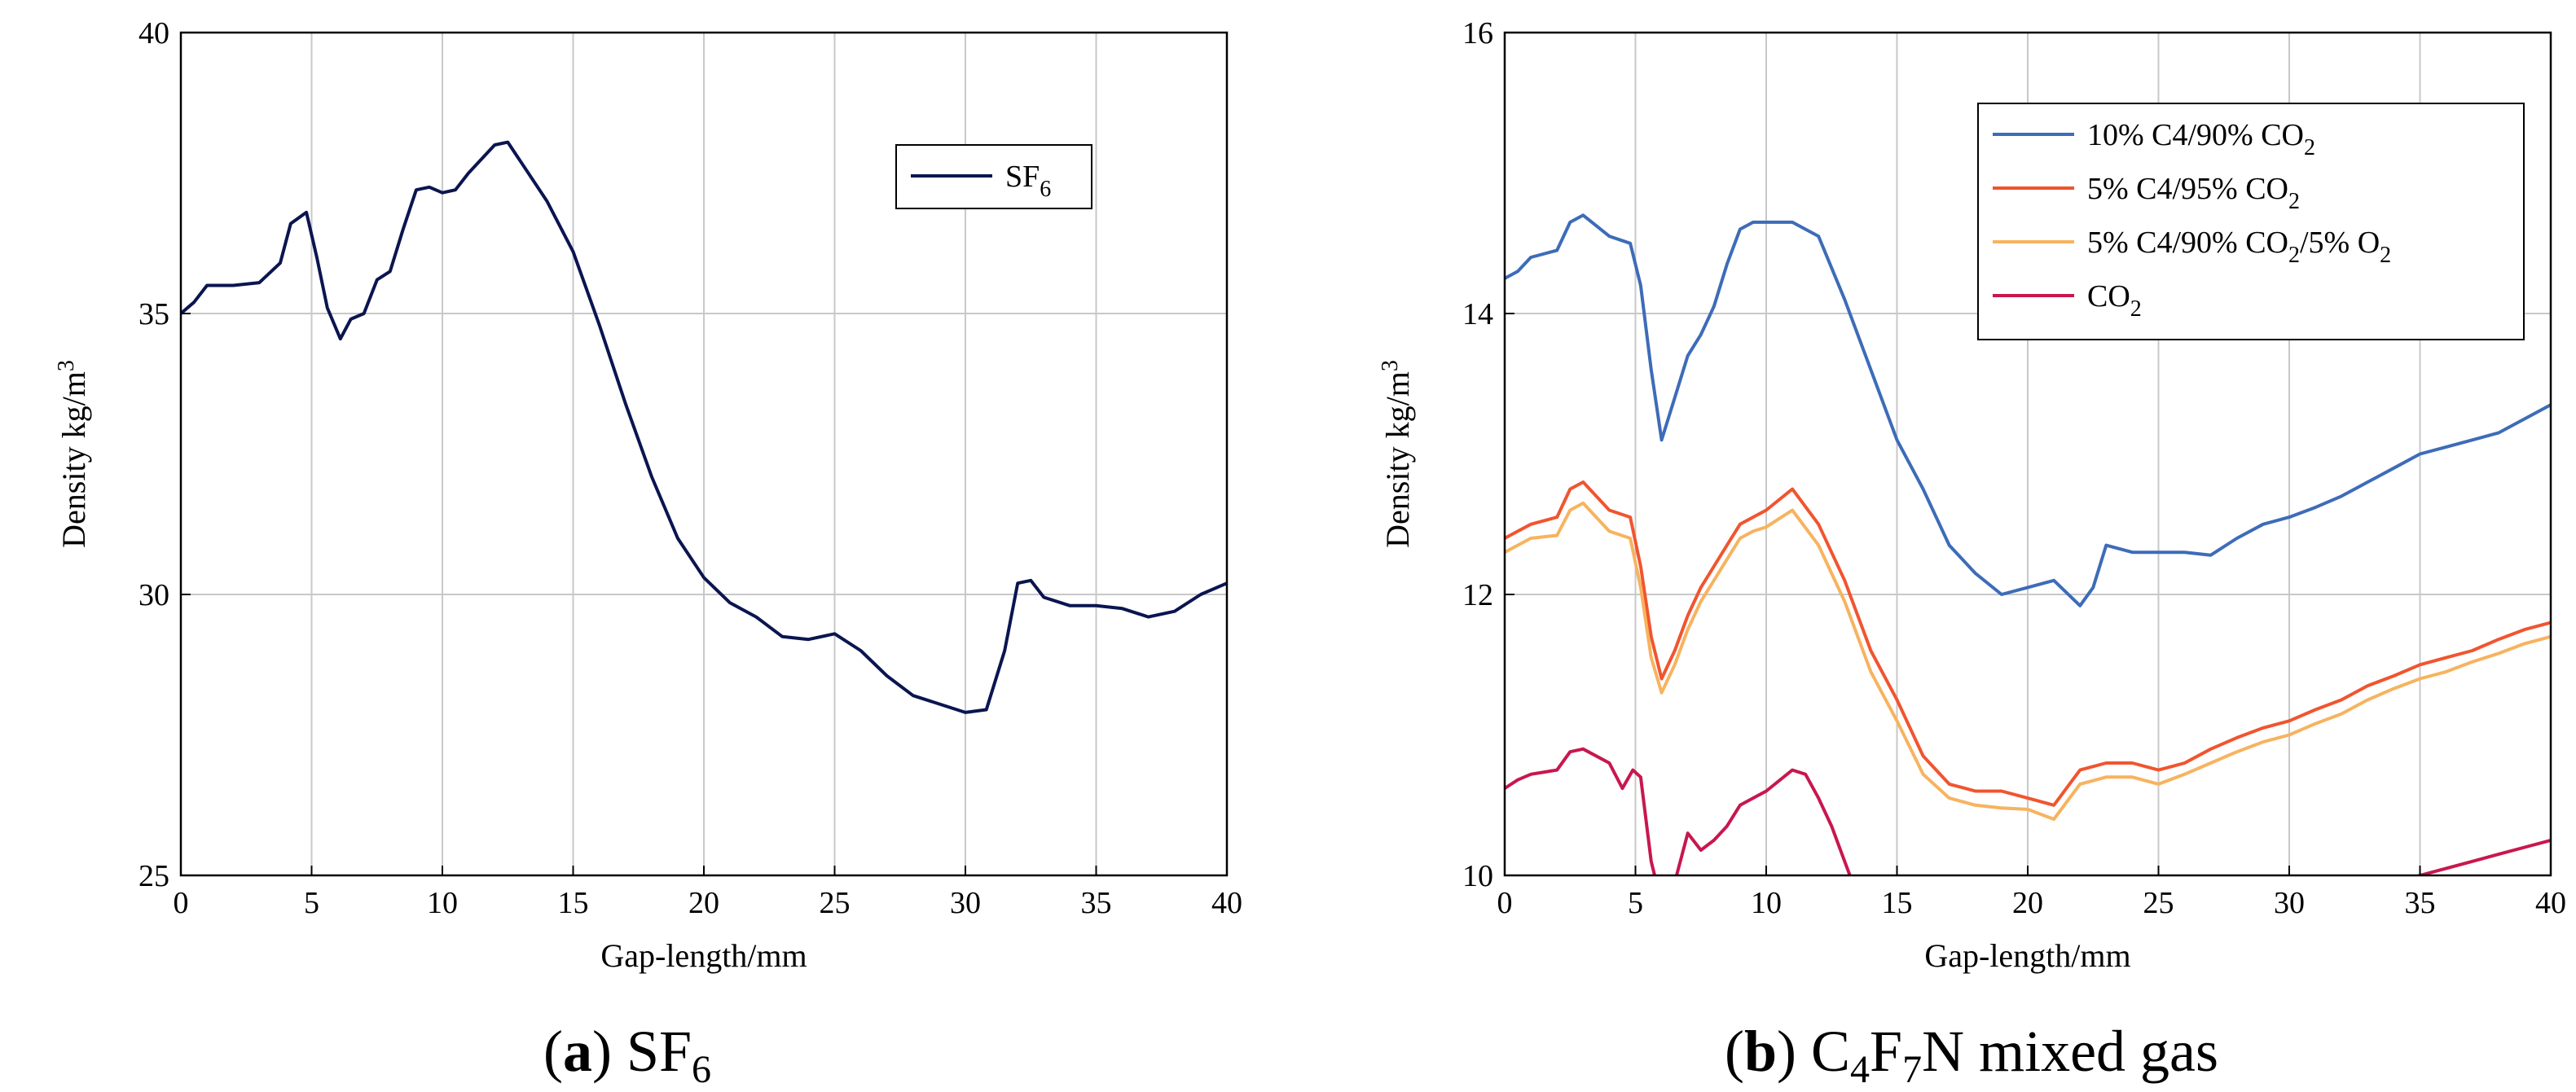 The height and width of the screenshot is (1092, 2576). I want to click on y-tick-label: 12, so click(1477, 595).